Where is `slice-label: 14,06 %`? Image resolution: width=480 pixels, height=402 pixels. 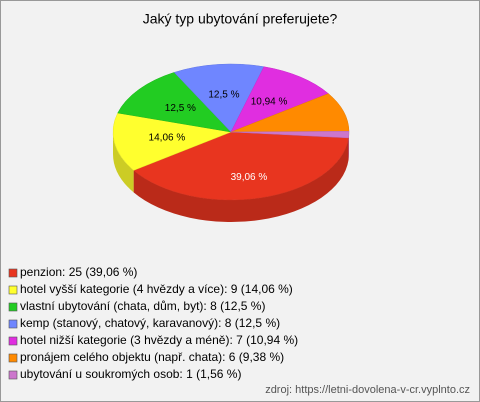 slice-label: 14,06 % is located at coordinates (167, 138).